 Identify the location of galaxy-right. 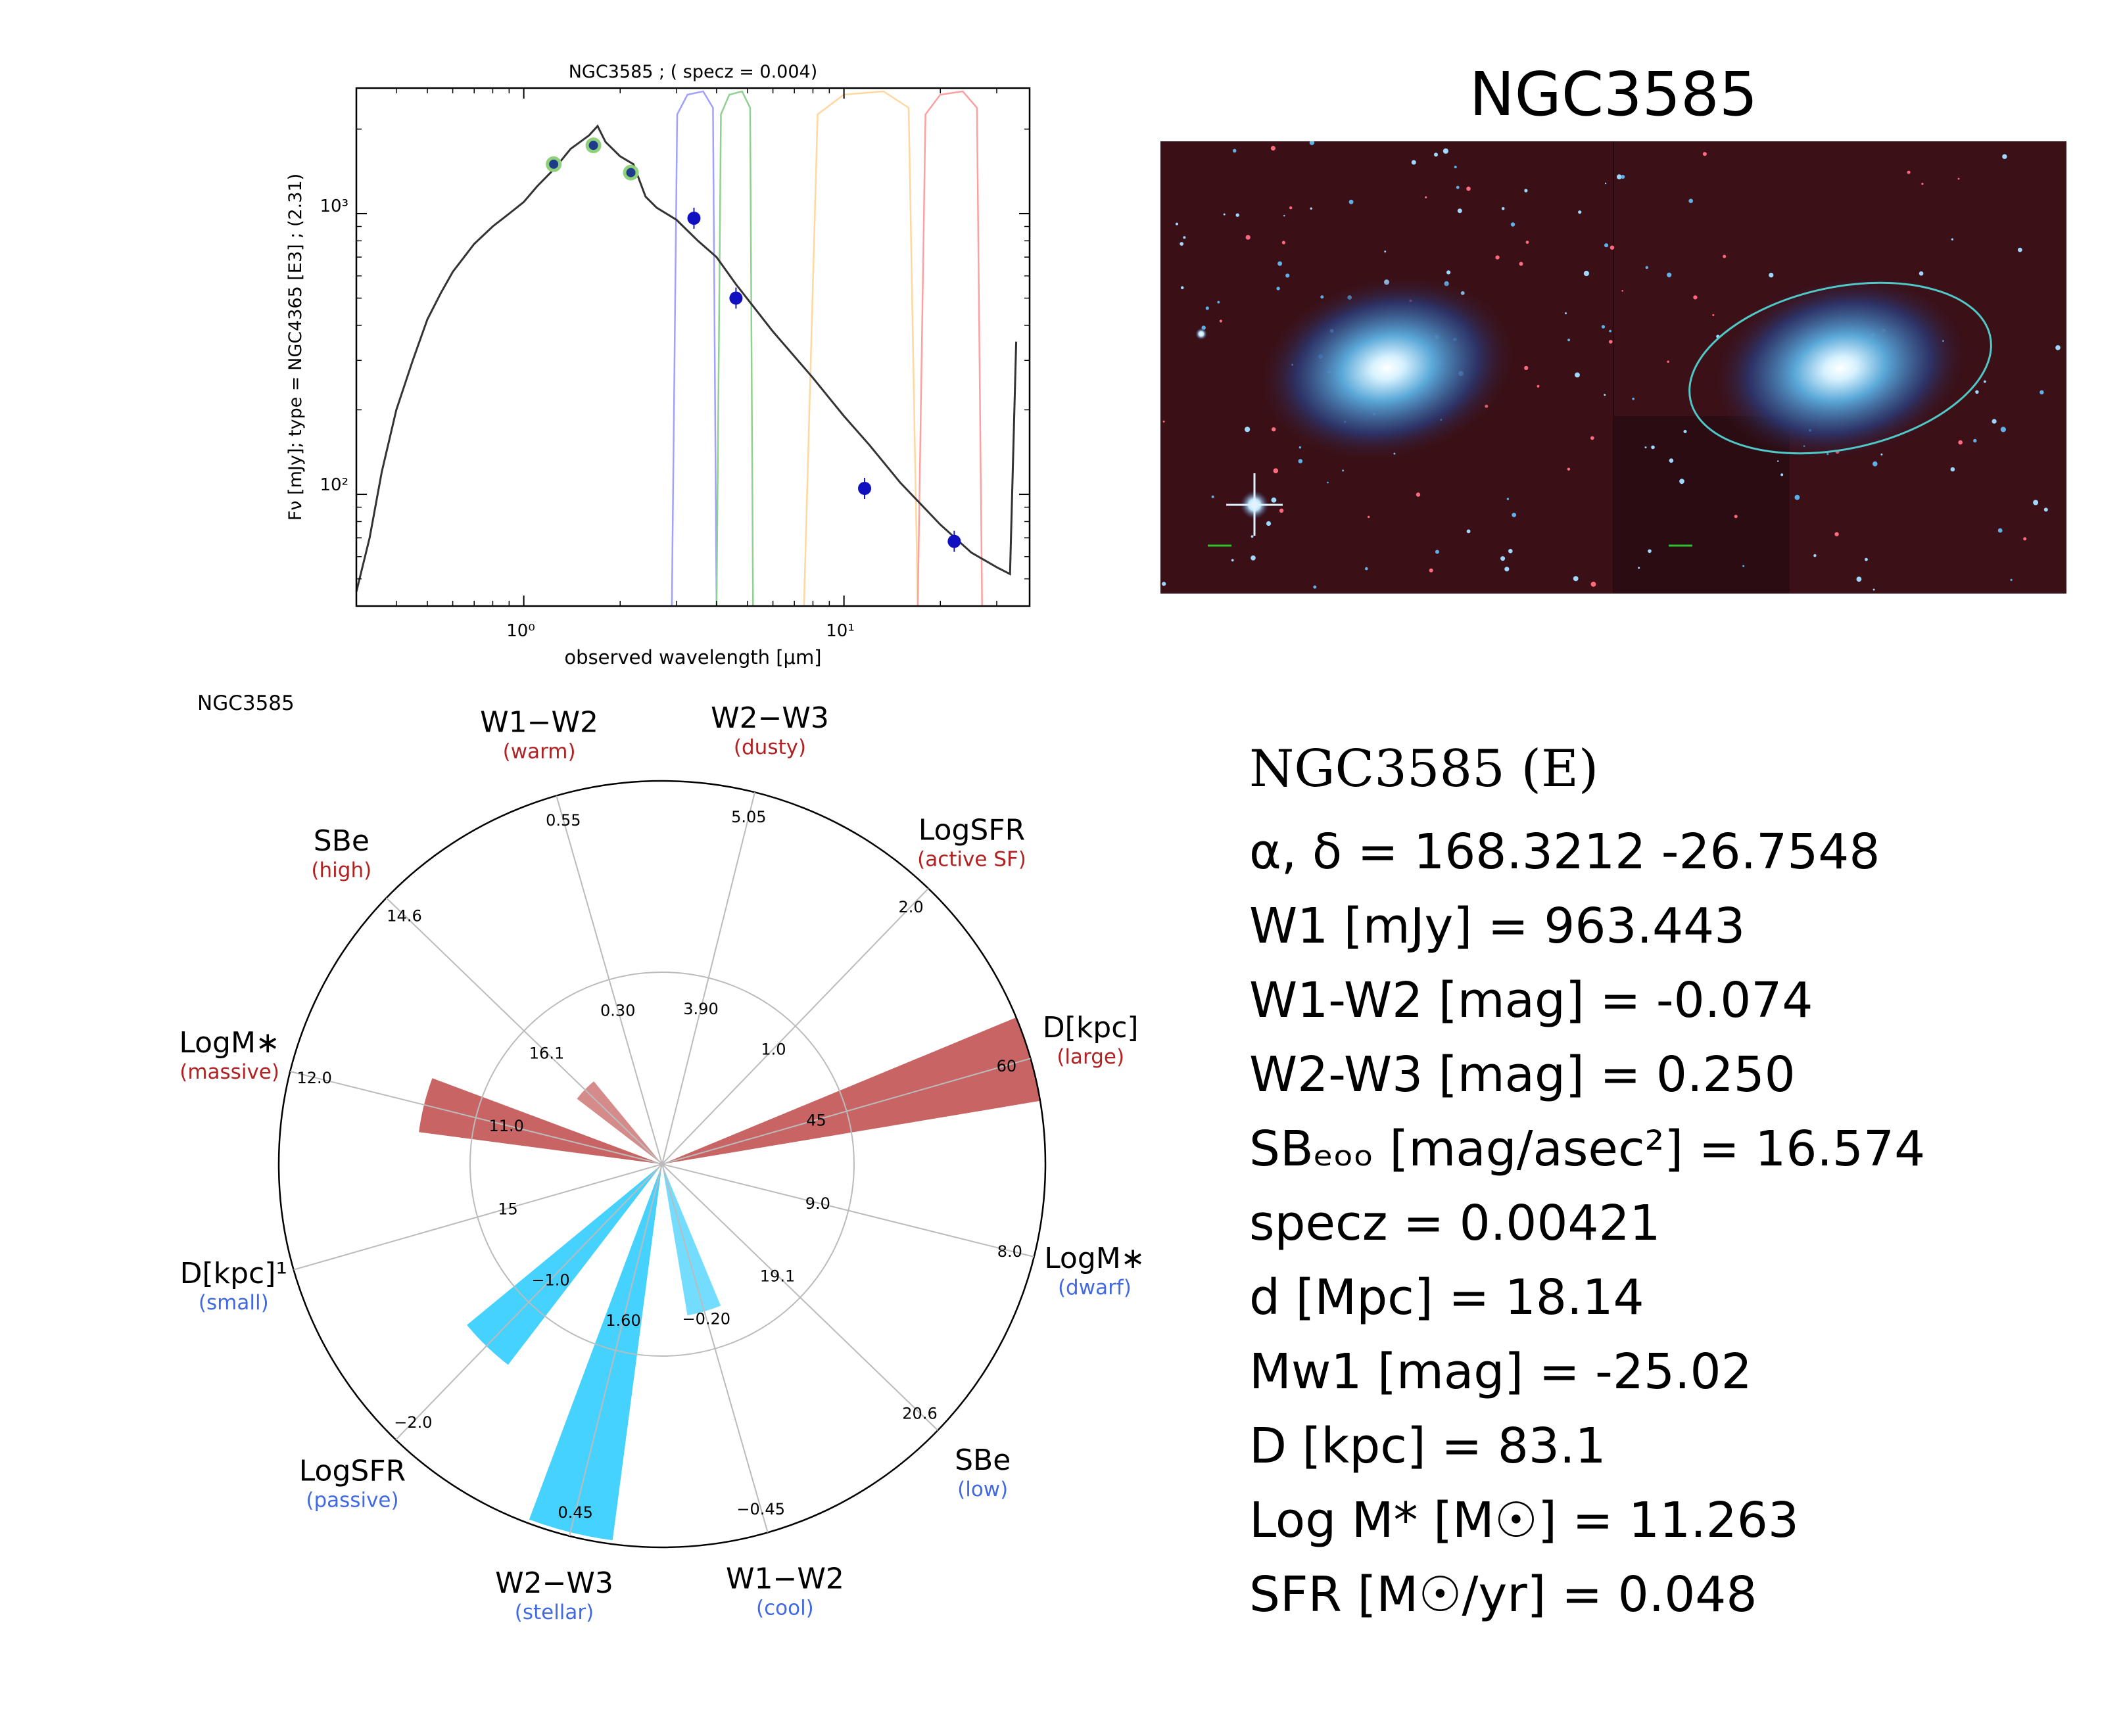
(1840, 368).